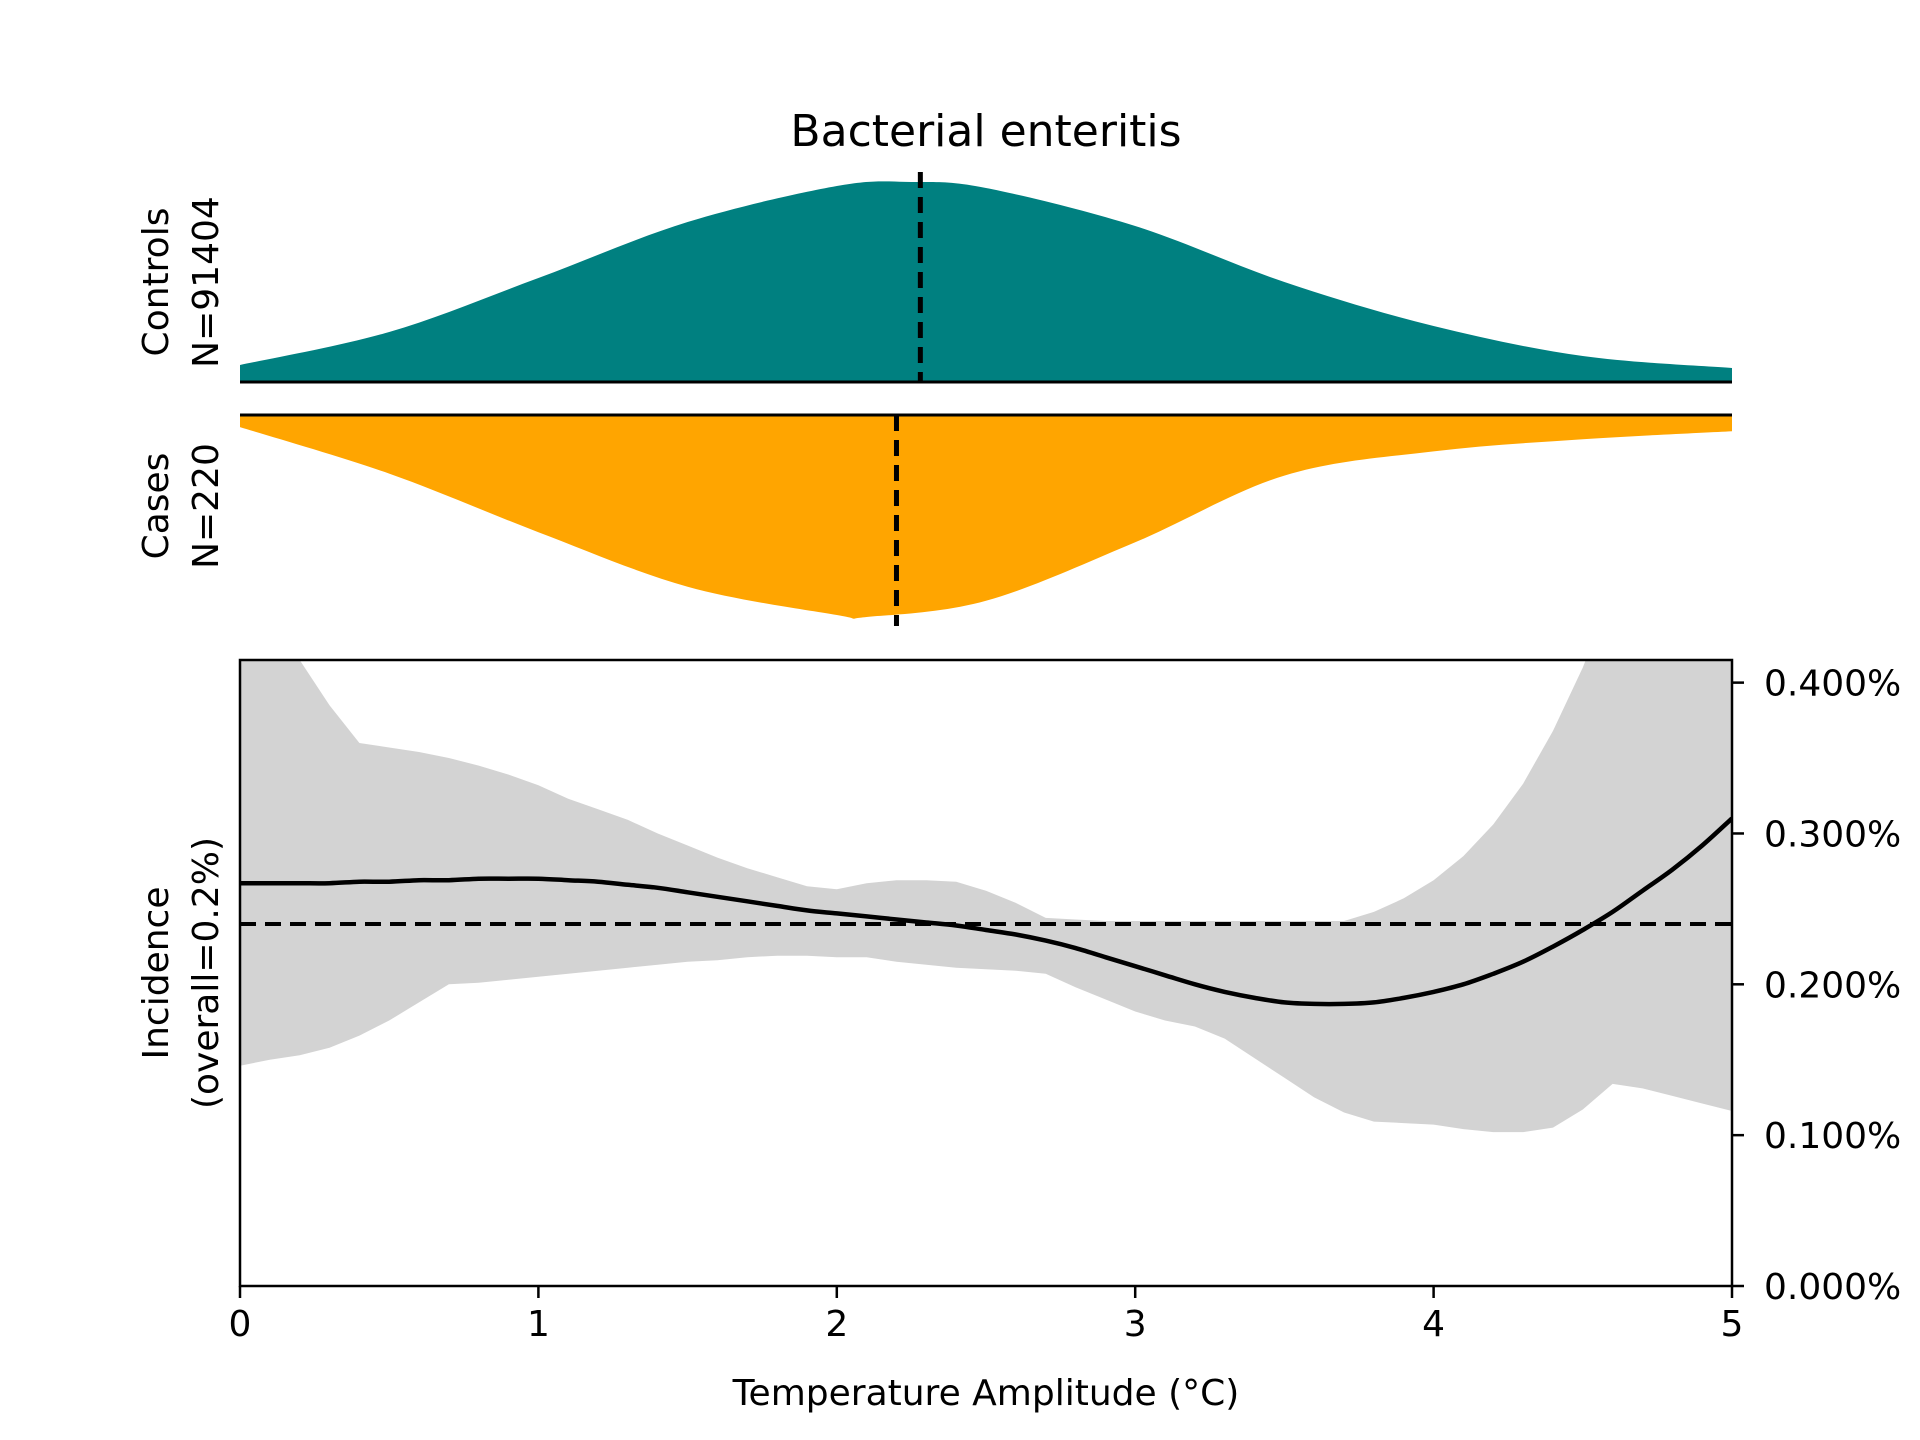 The width and height of the screenshot is (1920, 1440). What do you see at coordinates (206, 973) in the screenshot?
I see `y-axis-label-overall: (overall=0.2%)` at bounding box center [206, 973].